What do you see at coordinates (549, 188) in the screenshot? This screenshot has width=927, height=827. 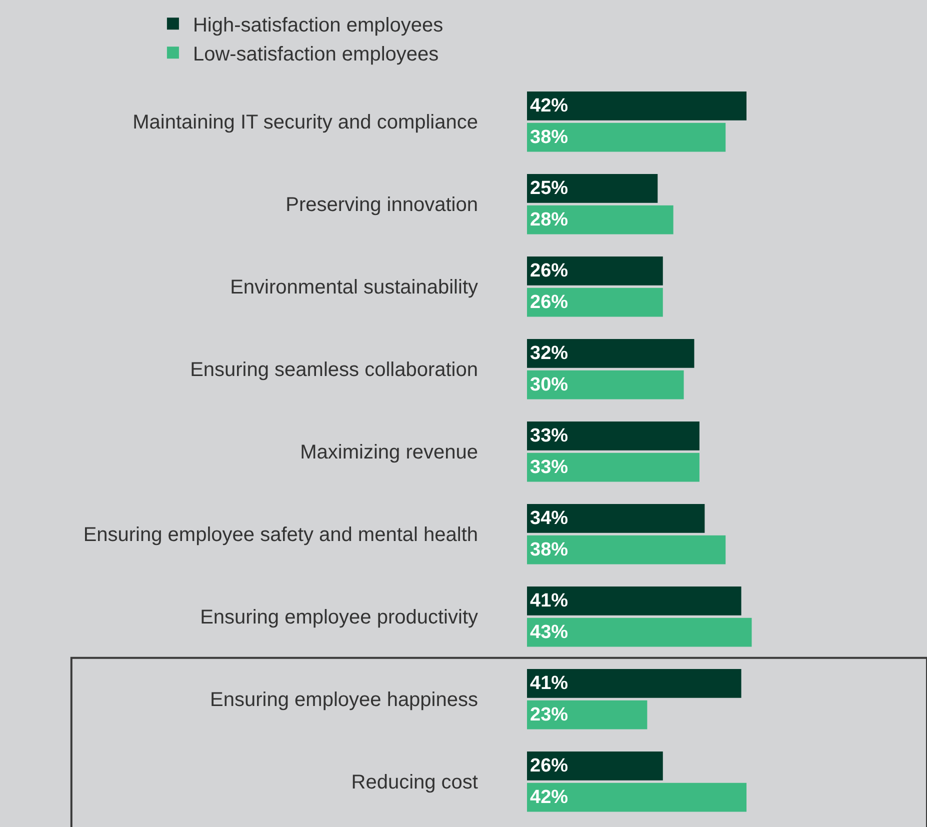 I see `data-label: 25%` at bounding box center [549, 188].